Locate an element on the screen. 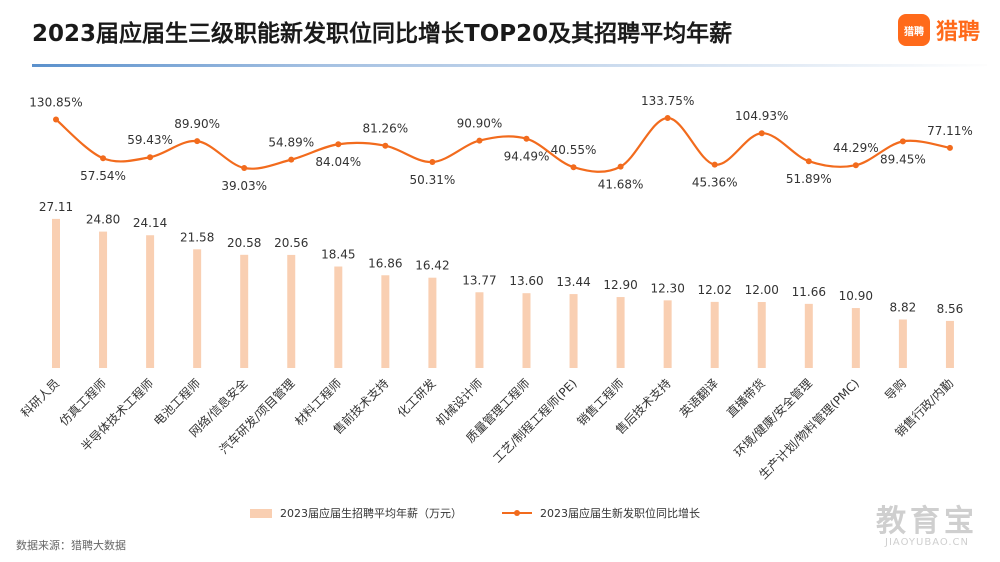 The image size is (1000, 562). bar-value-label: 13.77 is located at coordinates (479, 280).